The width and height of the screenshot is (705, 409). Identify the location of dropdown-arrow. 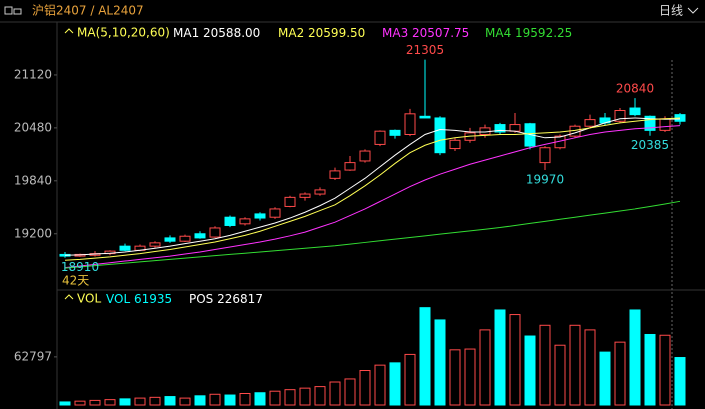
(693, 10).